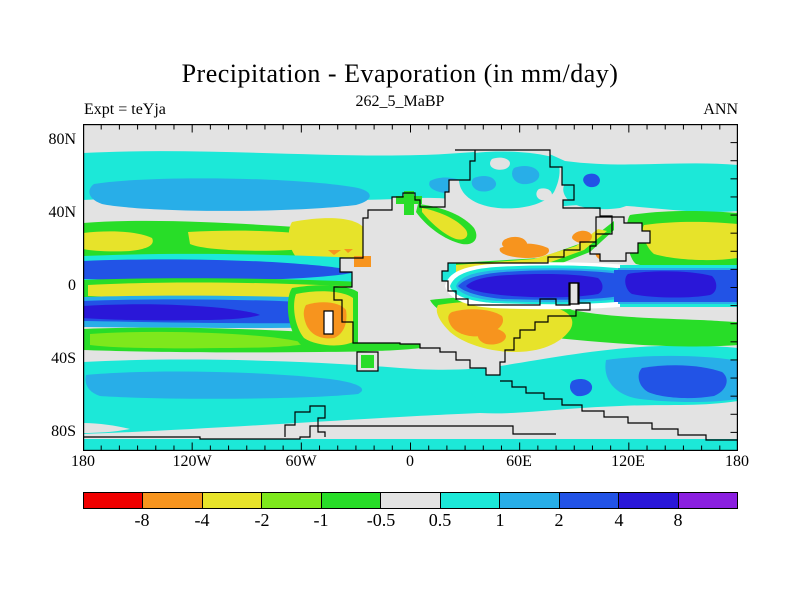 The height and width of the screenshot is (600, 800). I want to click on lon-label-120e: 120E, so click(628, 461).